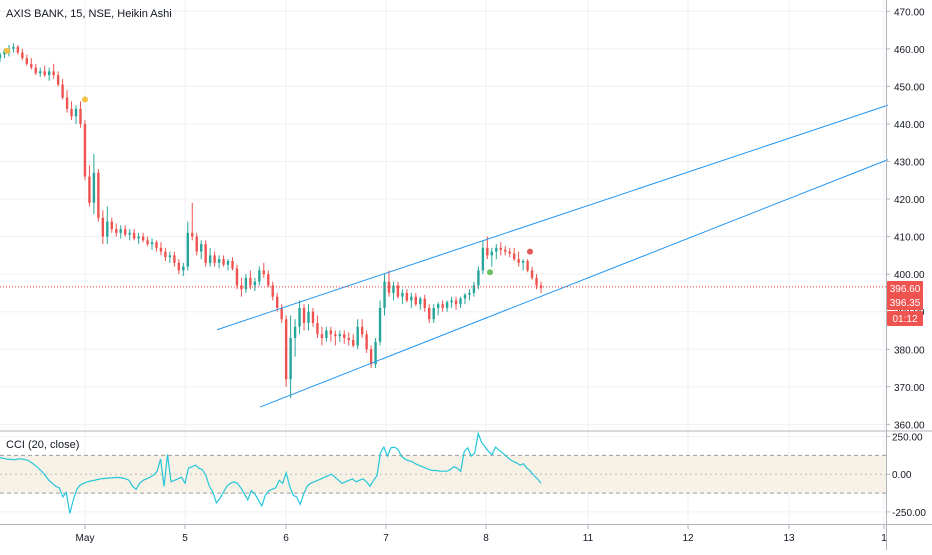  I want to click on price-tick-label: 360.00, so click(909, 425).